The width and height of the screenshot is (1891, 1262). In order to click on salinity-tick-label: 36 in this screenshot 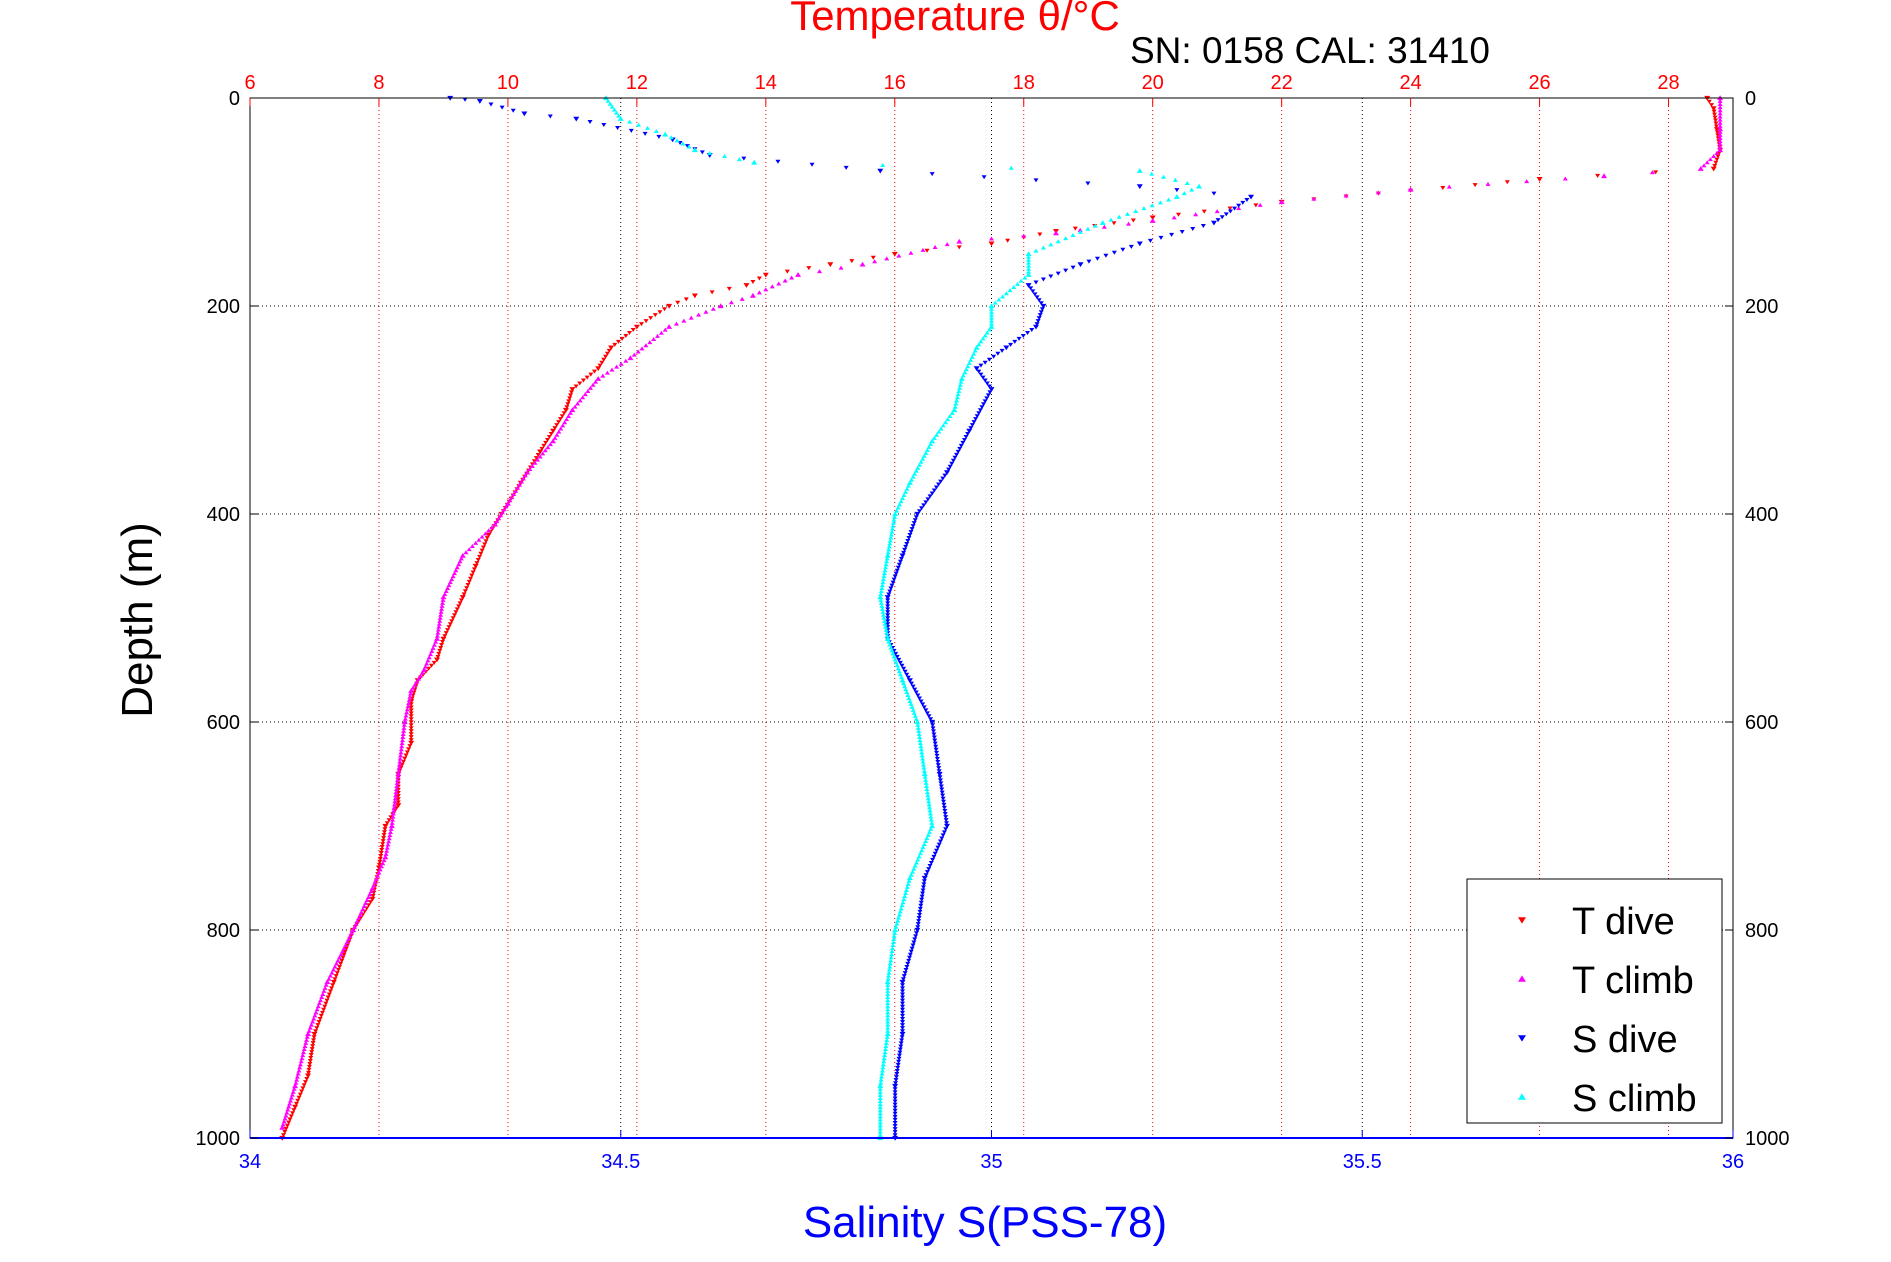, I will do `click(1733, 1162)`.